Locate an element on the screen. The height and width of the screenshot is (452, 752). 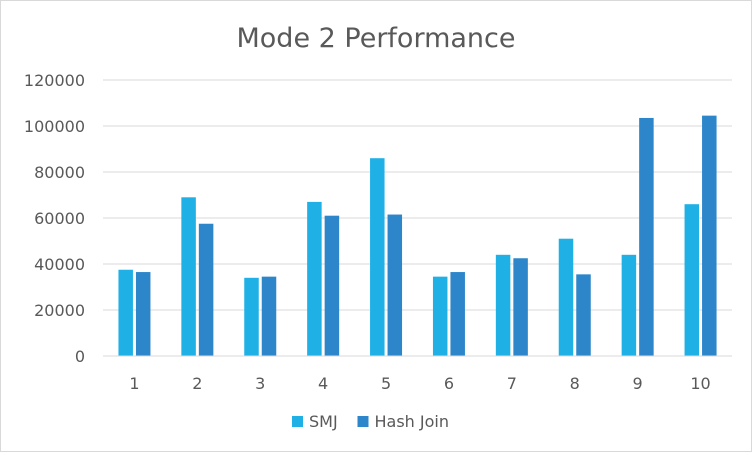
chart-title: Mode 2 Performance is located at coordinates (375, 38).